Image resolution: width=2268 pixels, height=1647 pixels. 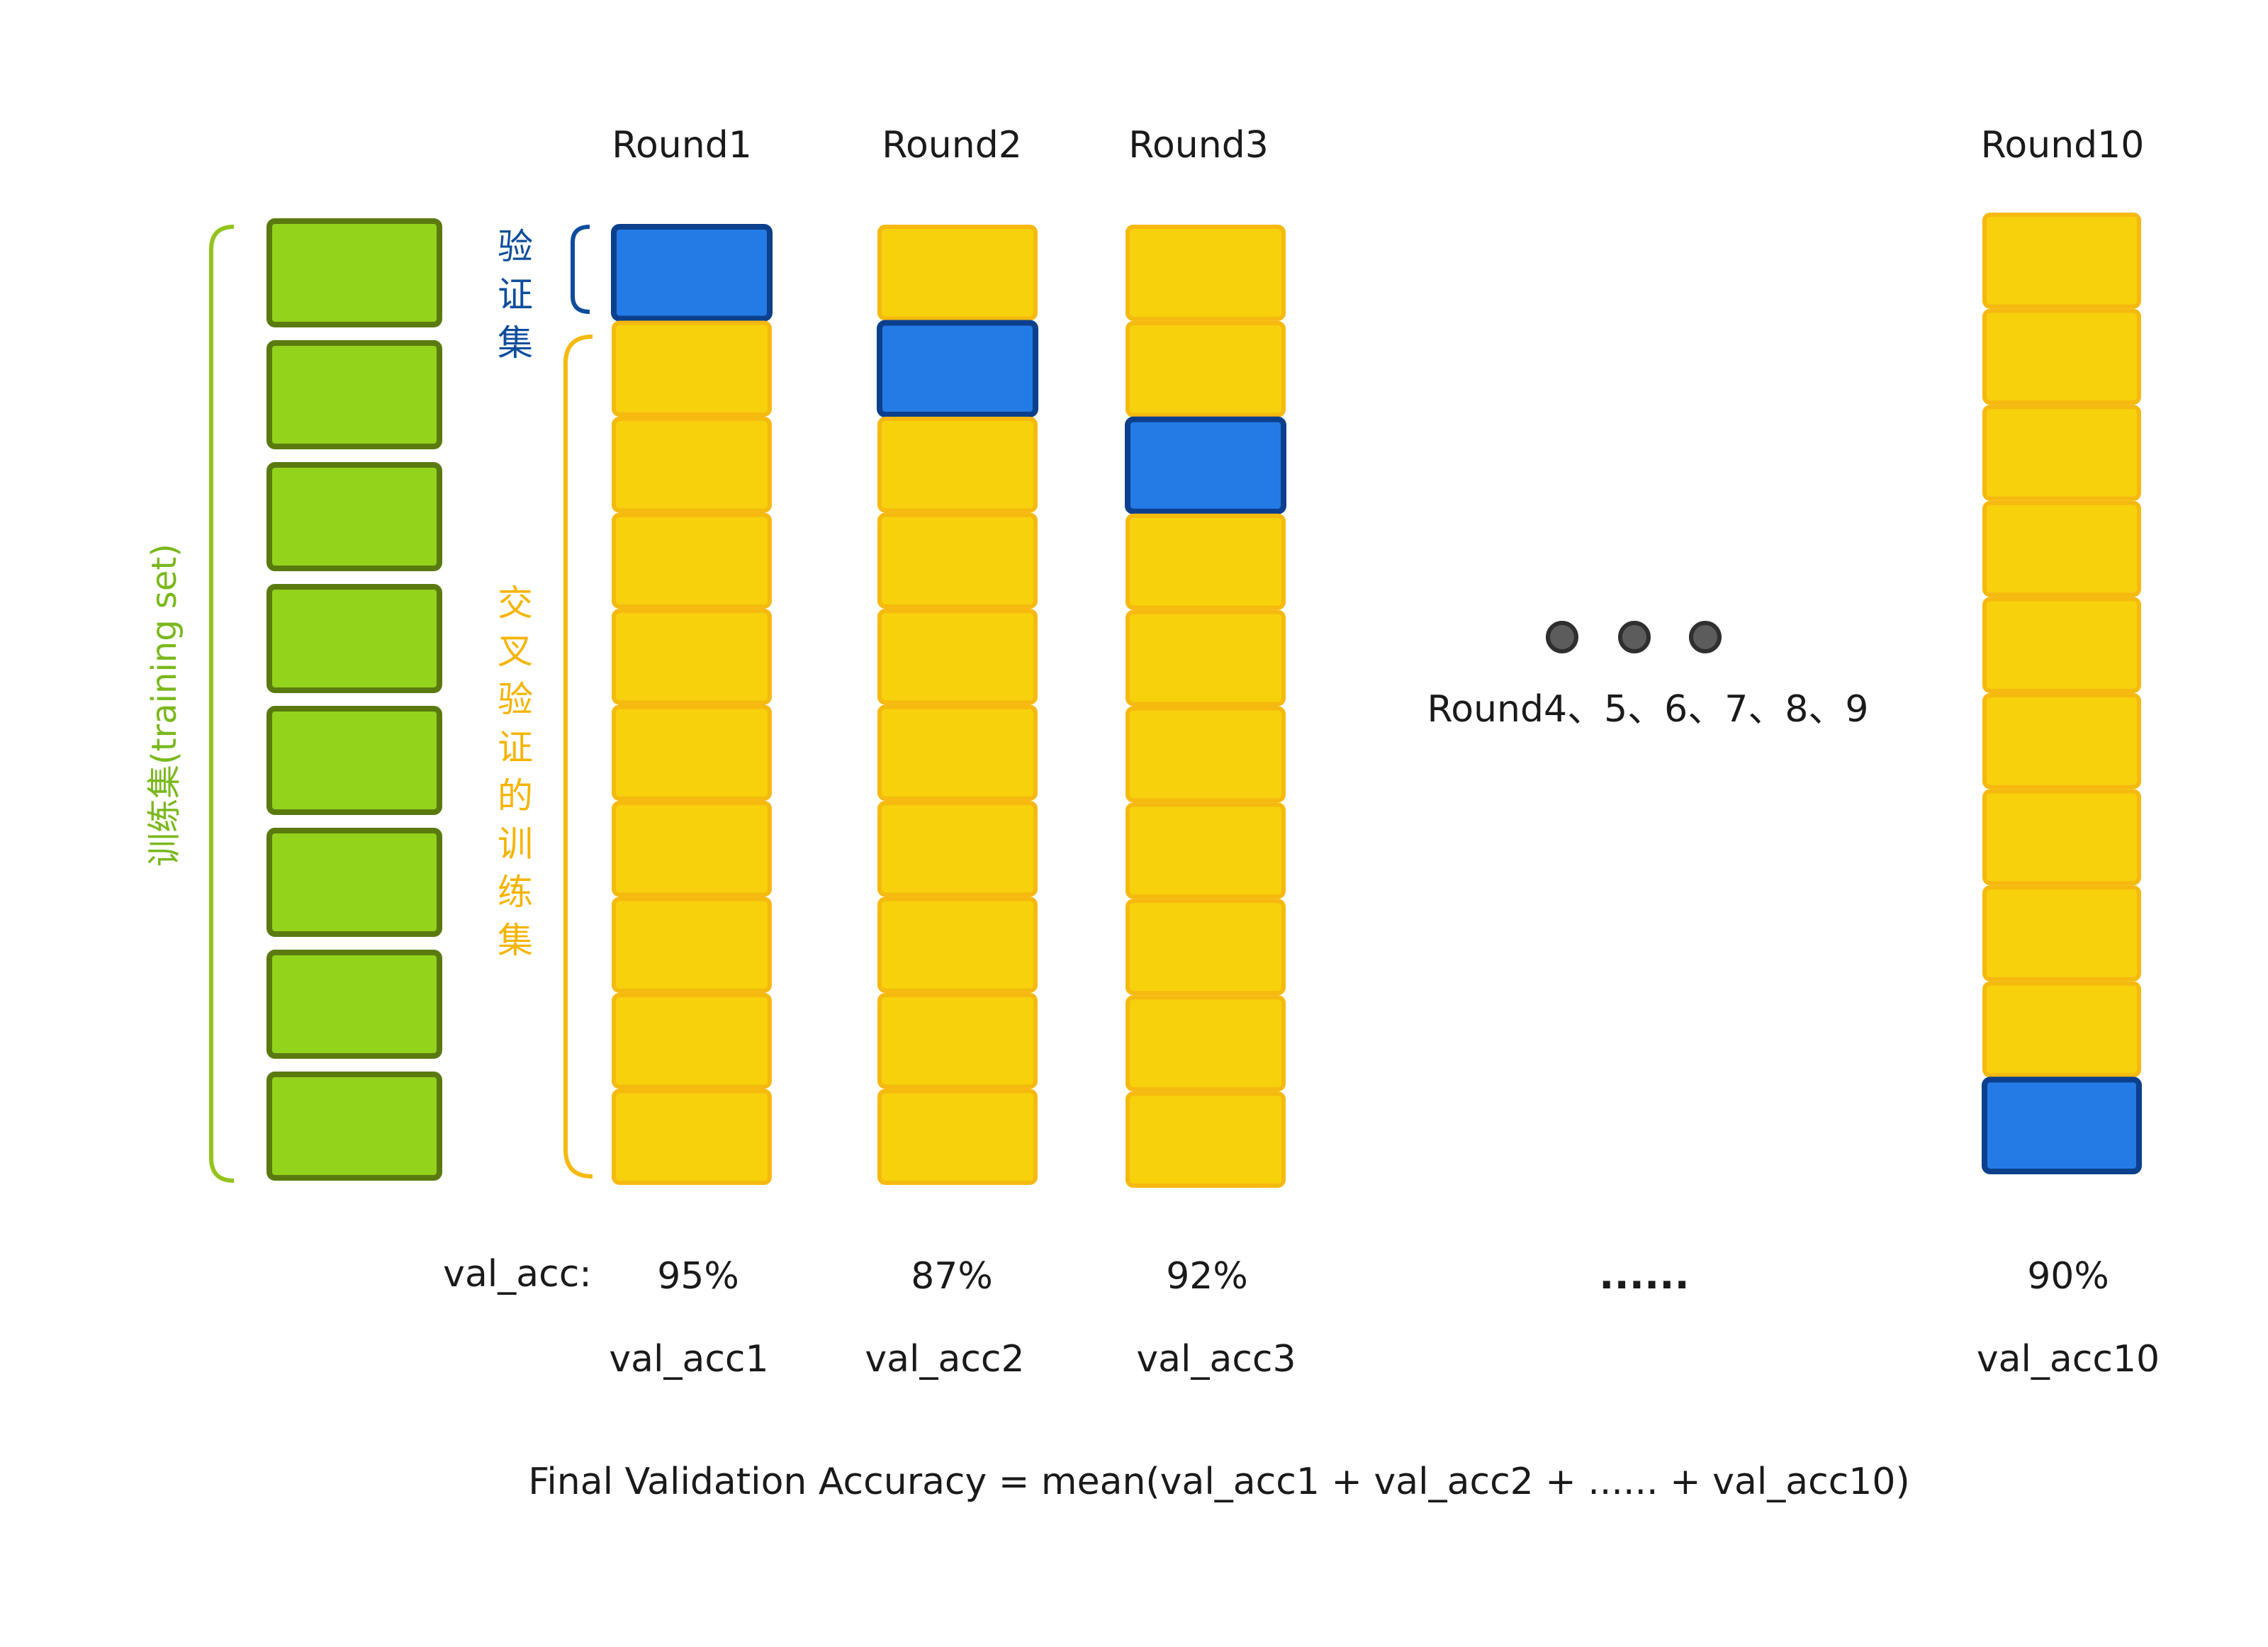 I want to click on cv-label-char-8: 集, so click(x=515, y=940).